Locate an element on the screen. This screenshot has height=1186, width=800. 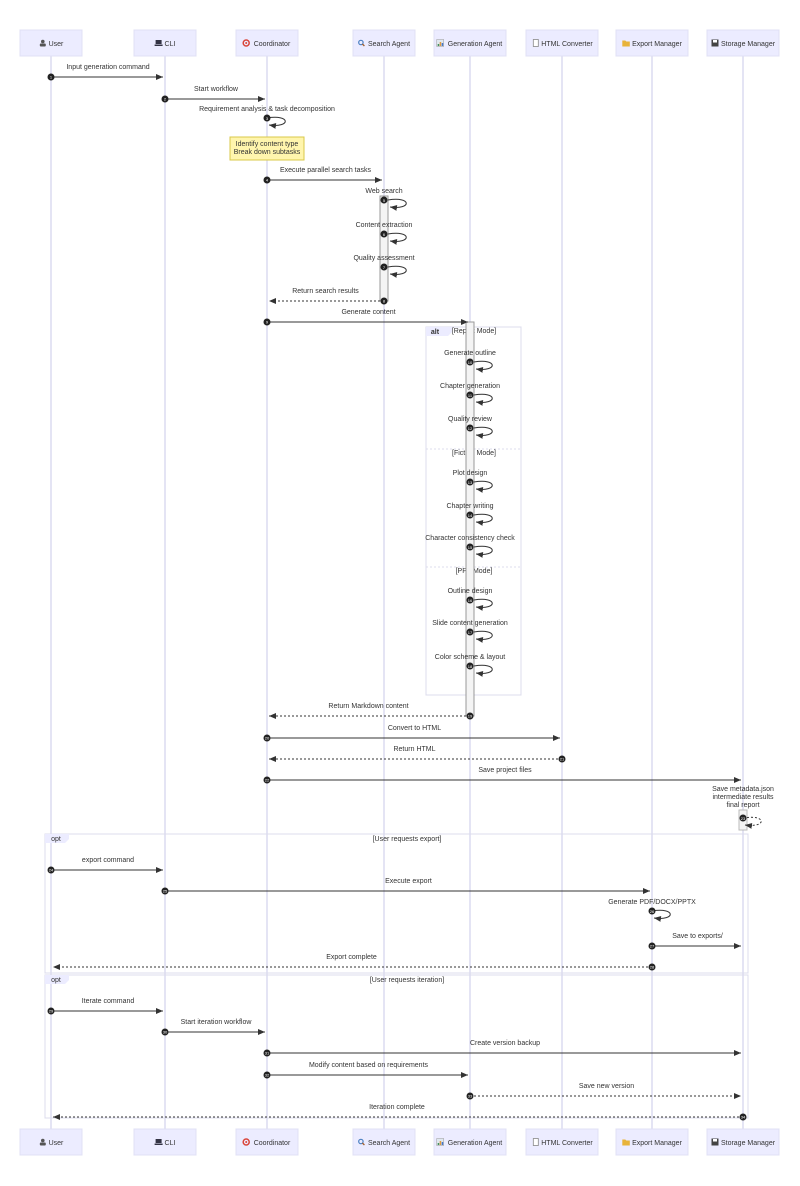
message-16: Outline design 16 is located at coordinates (470, 599).